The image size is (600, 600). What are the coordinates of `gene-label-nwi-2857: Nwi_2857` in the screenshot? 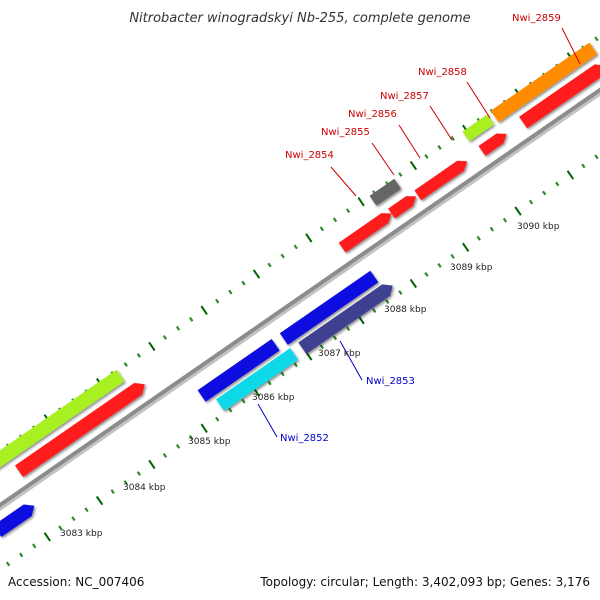 It's located at (404, 96).